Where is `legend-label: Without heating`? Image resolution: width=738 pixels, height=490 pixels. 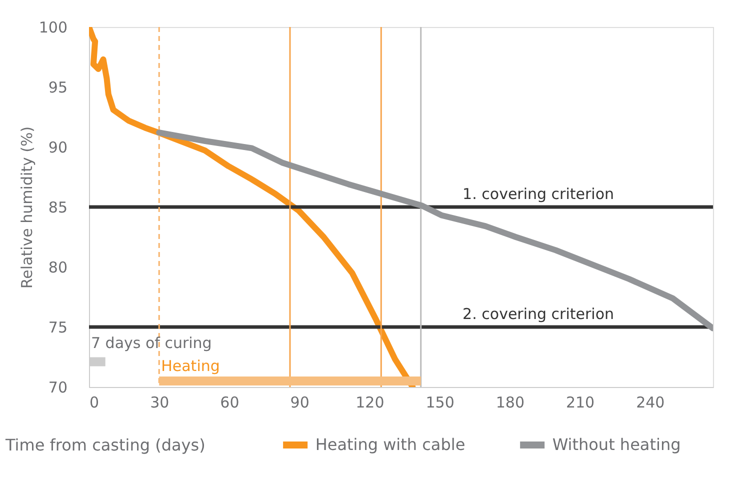
legend-label: Without heating is located at coordinates (616, 444).